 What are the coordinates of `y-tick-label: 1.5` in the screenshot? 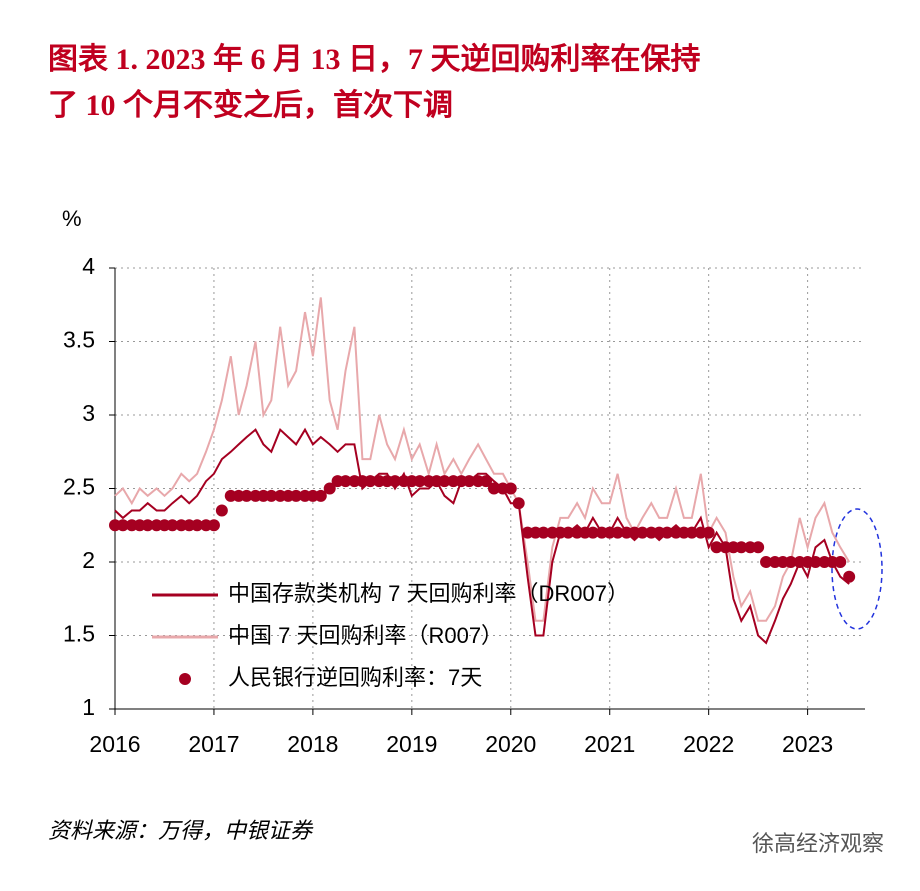 It's located at (79, 634).